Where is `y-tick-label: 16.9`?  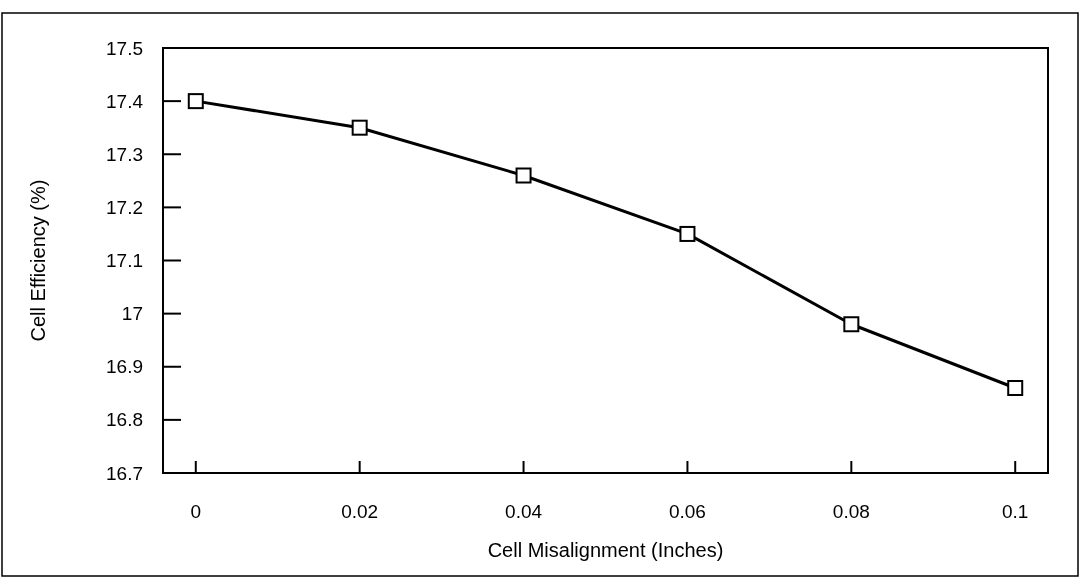 y-tick-label: 16.9 is located at coordinates (124, 367).